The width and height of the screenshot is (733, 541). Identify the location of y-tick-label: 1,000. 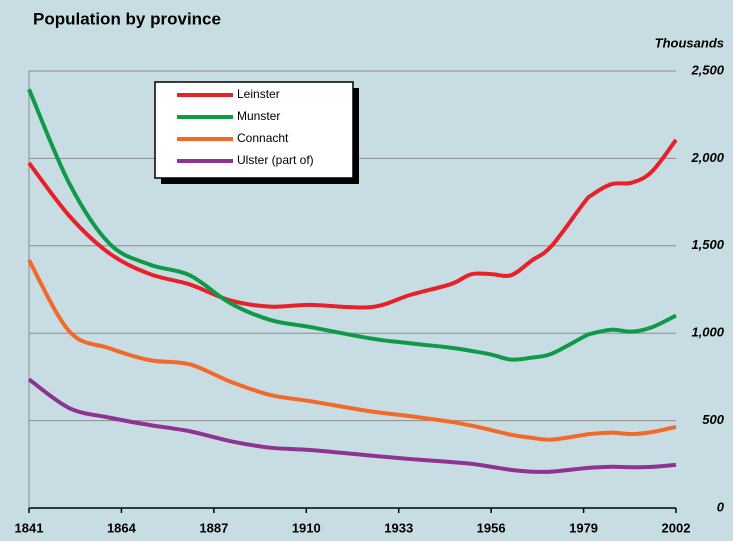
(707, 332).